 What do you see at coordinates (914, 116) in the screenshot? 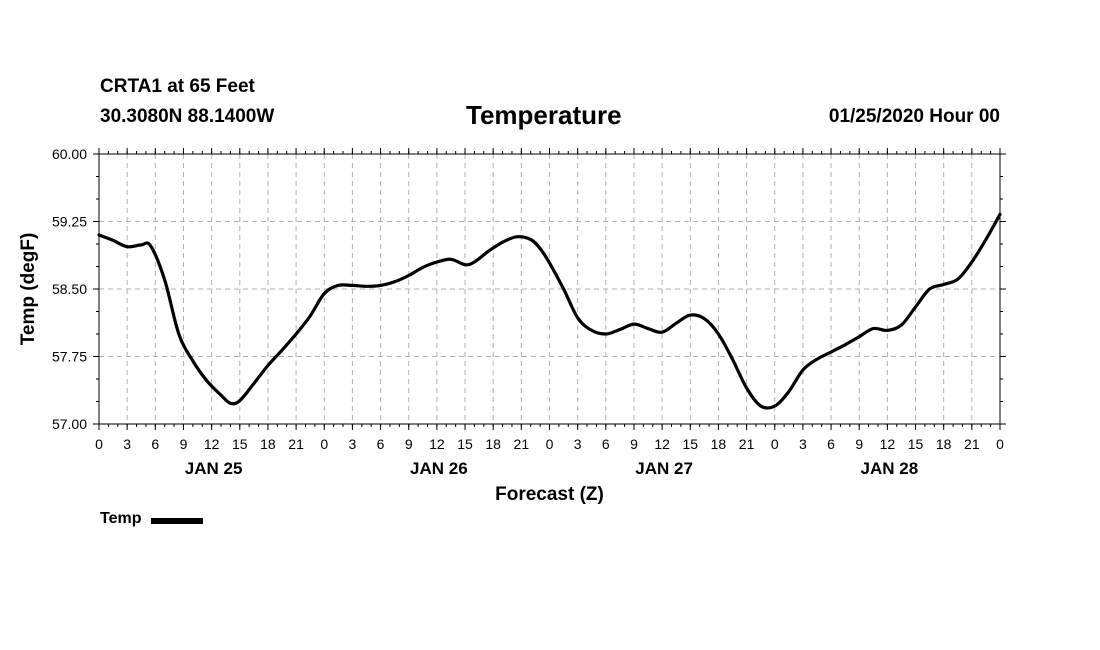
I see `forecast-issue-time: 01/25/2020 Hour 00` at bounding box center [914, 116].